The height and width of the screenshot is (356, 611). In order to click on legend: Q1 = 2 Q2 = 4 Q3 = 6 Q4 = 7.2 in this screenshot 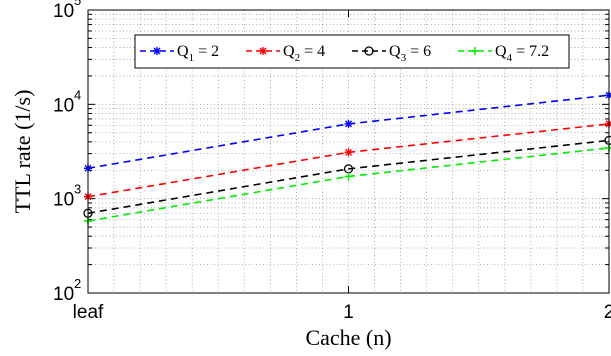, I will do `click(352, 51)`.